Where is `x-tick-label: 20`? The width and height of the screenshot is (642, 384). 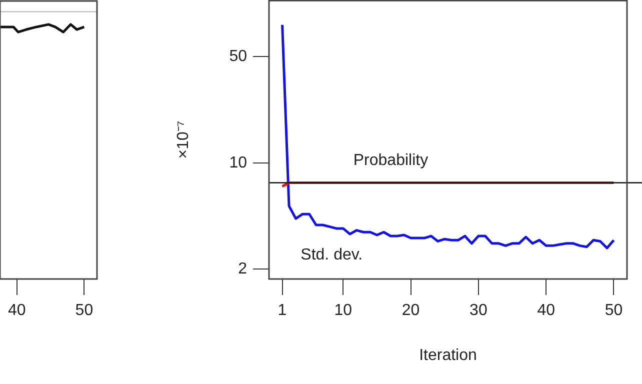
x-tick-label: 20 is located at coordinates (411, 311).